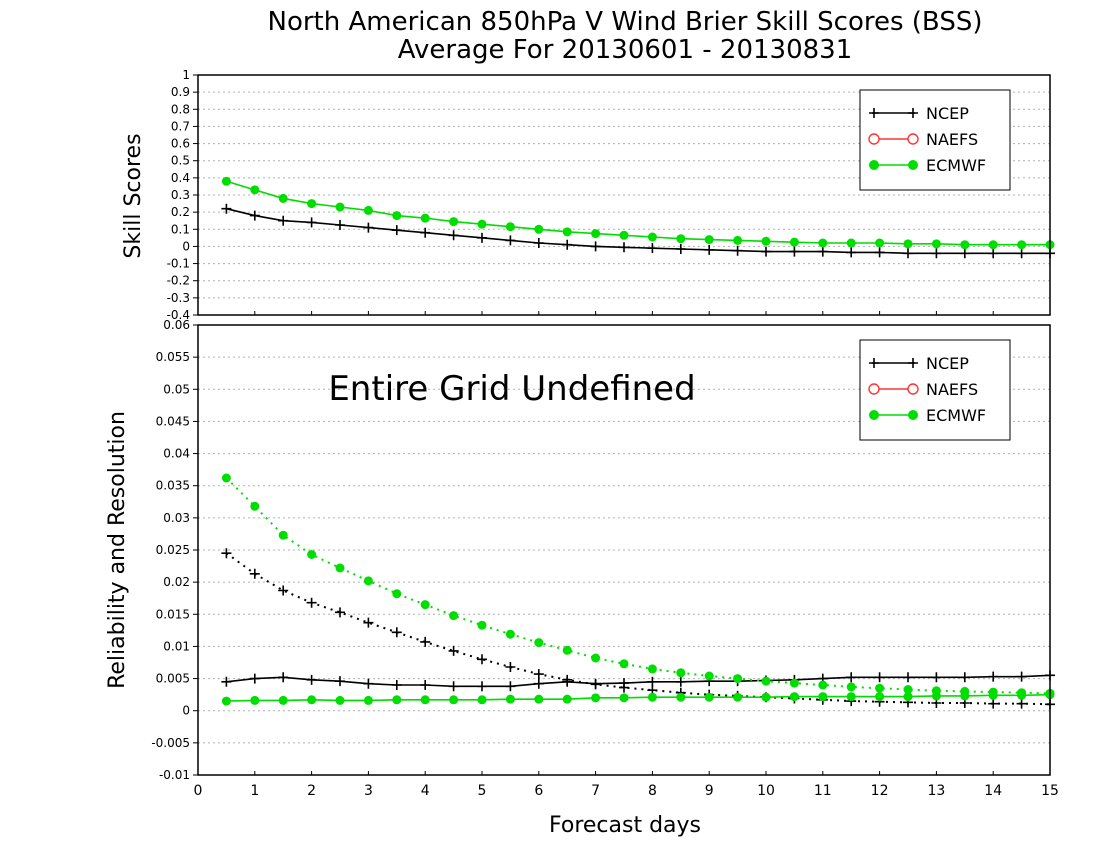  What do you see at coordinates (511, 389) in the screenshot?
I see `grid-undefined-annotation: Entire Grid Undefined` at bounding box center [511, 389].